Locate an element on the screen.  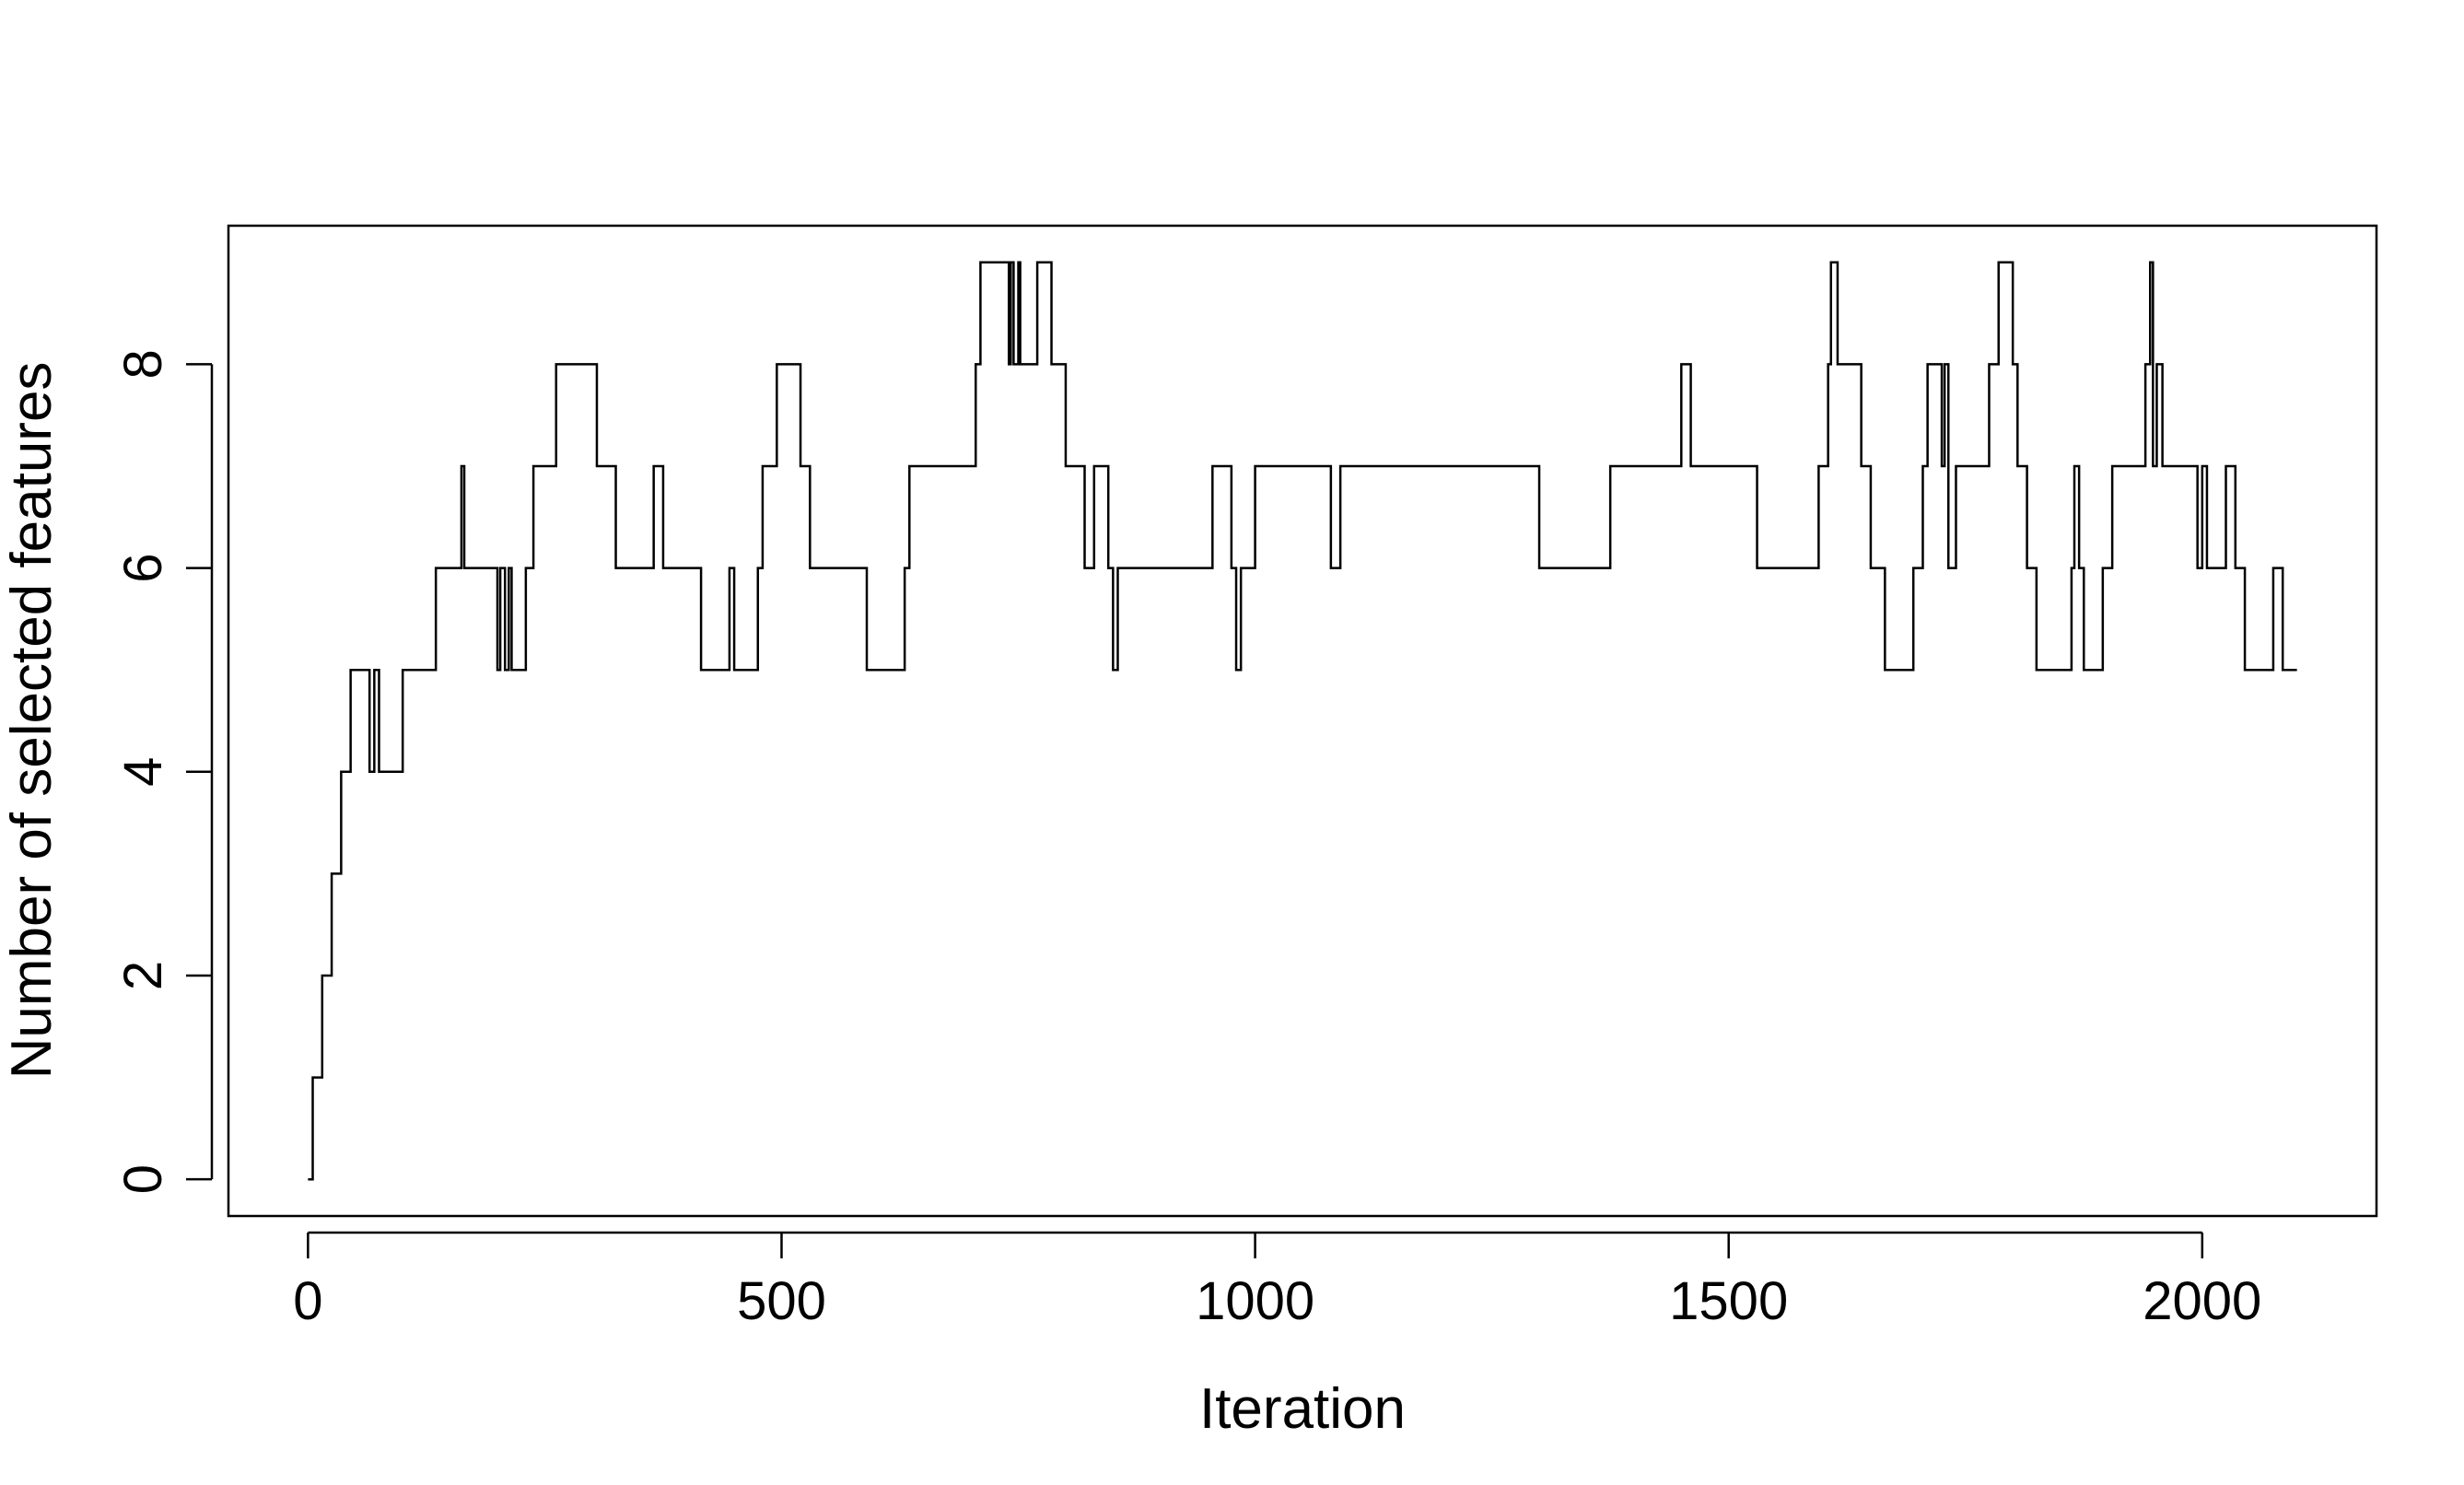
x-axis: 0 500 1000 1500 2000 is located at coordinates (1277, 1281).